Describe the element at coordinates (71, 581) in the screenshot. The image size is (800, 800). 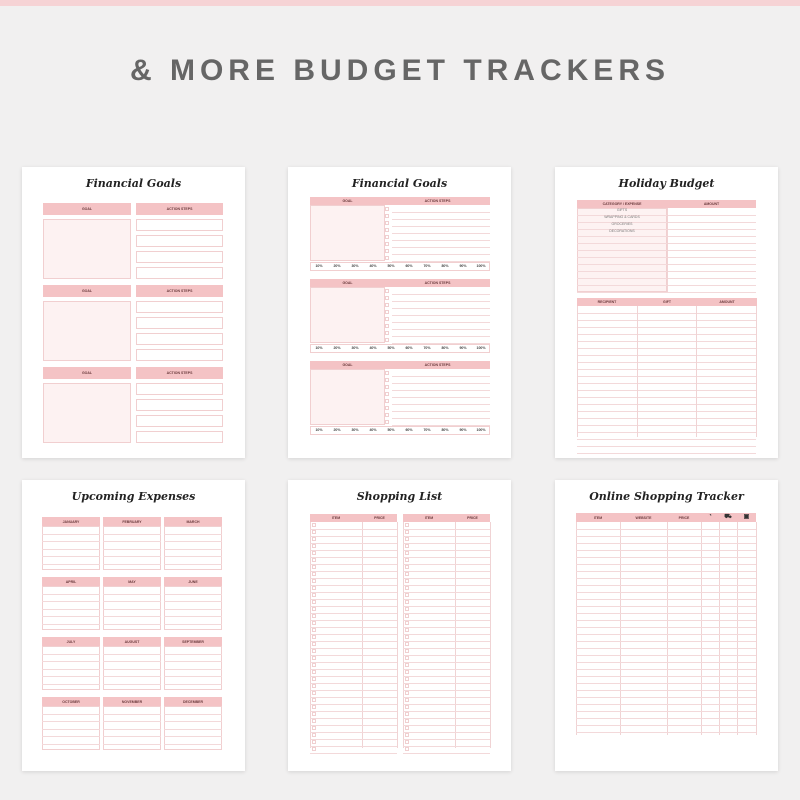
I see `month-header: APRIL` at that location.